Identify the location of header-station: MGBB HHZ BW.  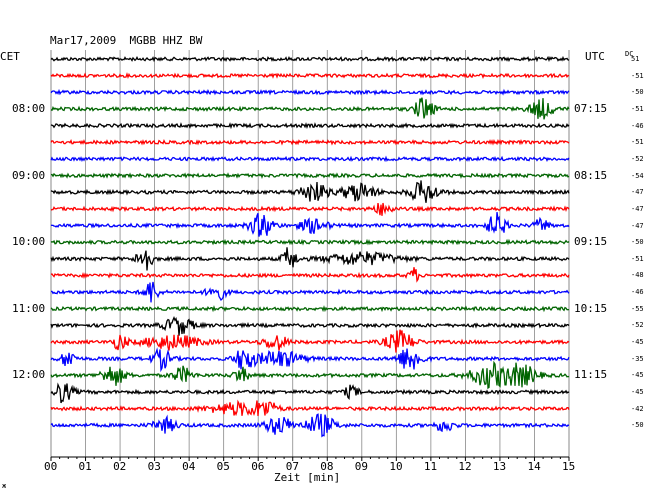
(166, 40).